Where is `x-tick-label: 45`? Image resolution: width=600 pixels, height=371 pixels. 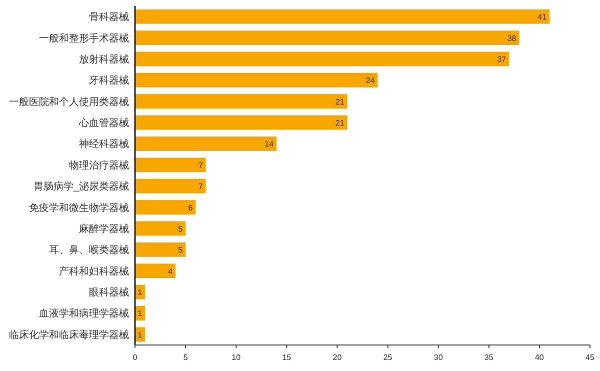
x-tick-label: 45 is located at coordinates (590, 357).